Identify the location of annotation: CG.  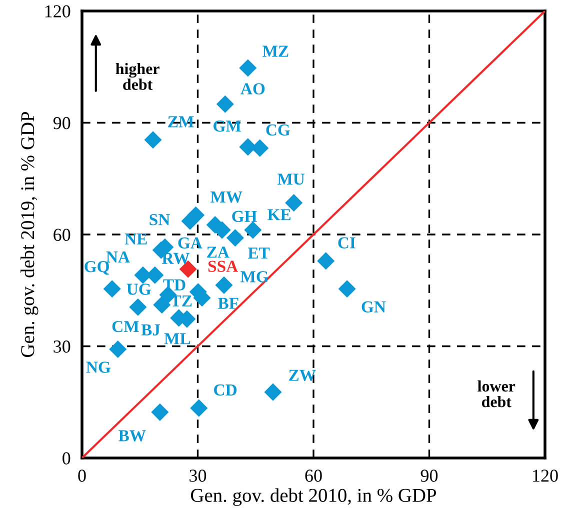
(278, 130).